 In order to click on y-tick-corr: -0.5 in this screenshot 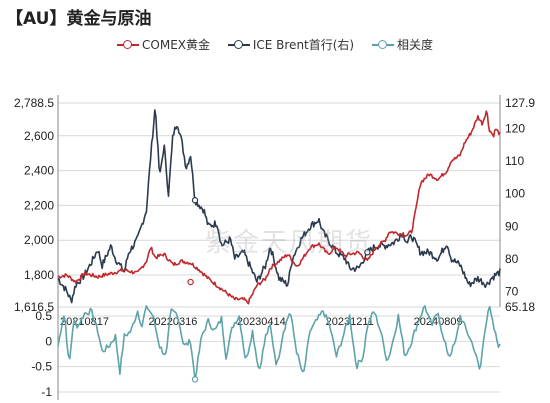, I will do `click(41, 367)`.